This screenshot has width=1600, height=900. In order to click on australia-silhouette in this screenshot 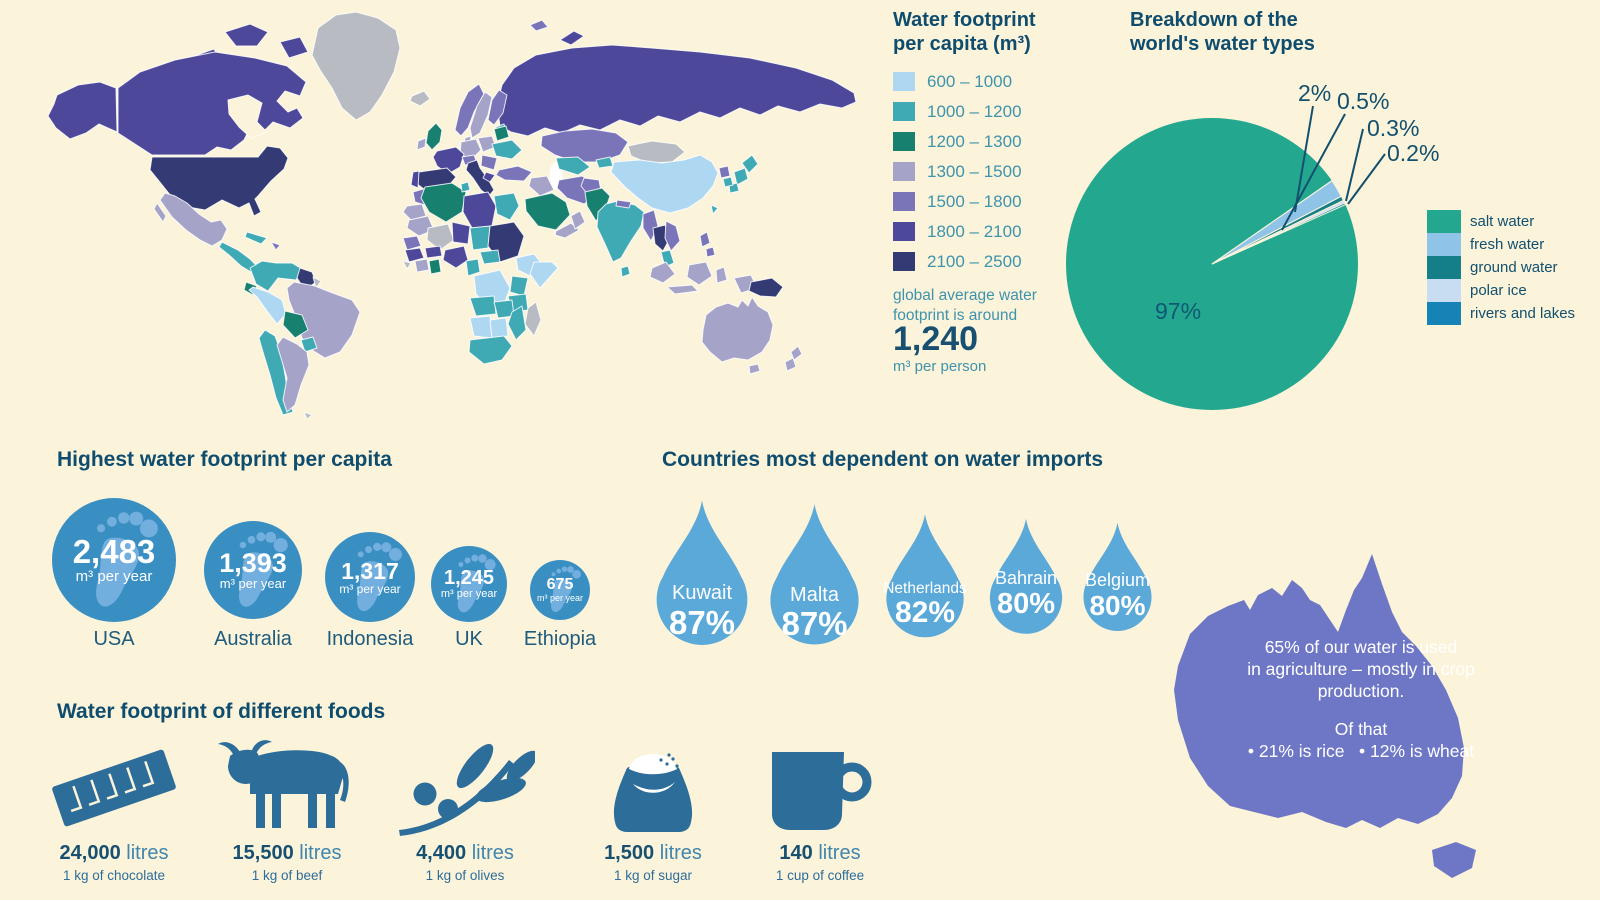, I will do `click(1325, 716)`.